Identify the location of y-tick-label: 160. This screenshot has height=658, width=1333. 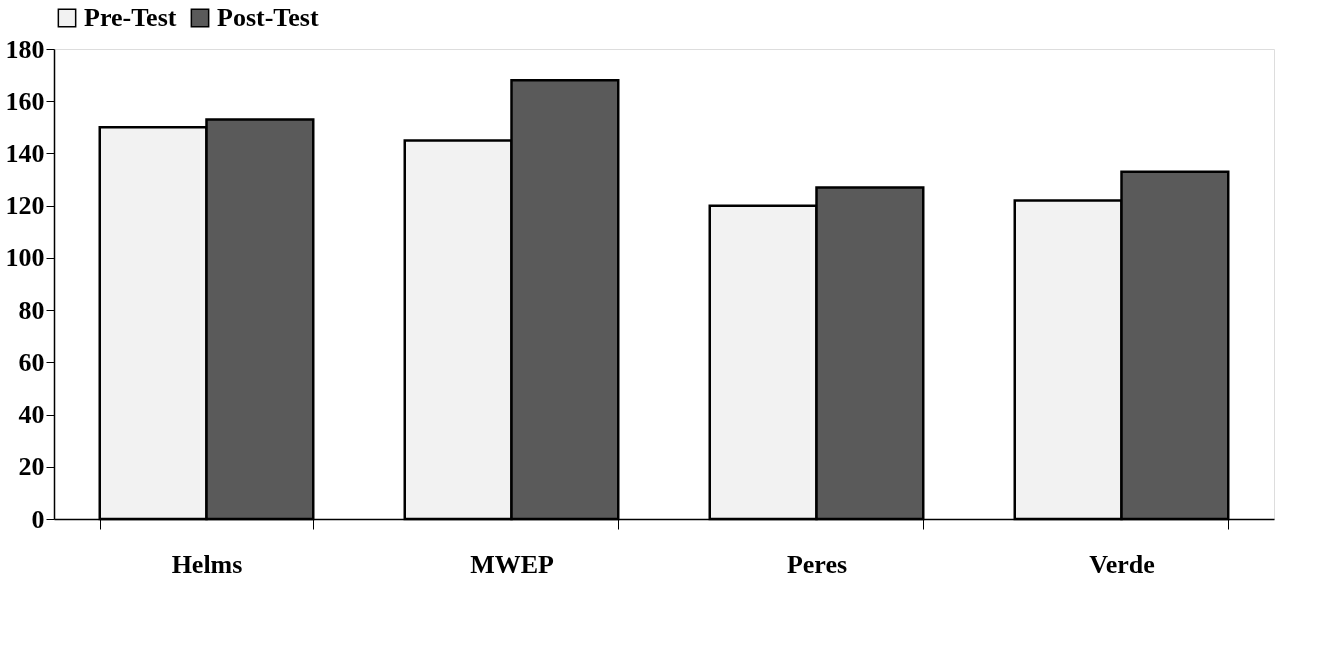
(25, 101).